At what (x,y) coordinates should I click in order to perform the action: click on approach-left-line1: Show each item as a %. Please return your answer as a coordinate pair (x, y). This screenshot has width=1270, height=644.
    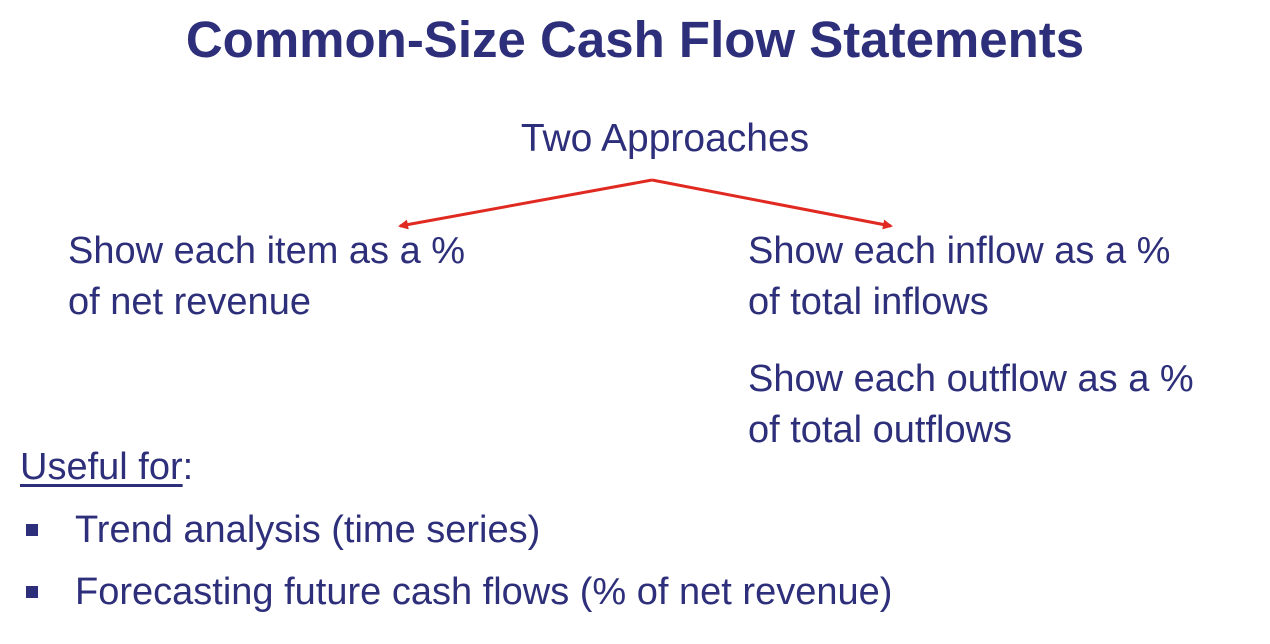
    Looking at the image, I should click on (267, 251).